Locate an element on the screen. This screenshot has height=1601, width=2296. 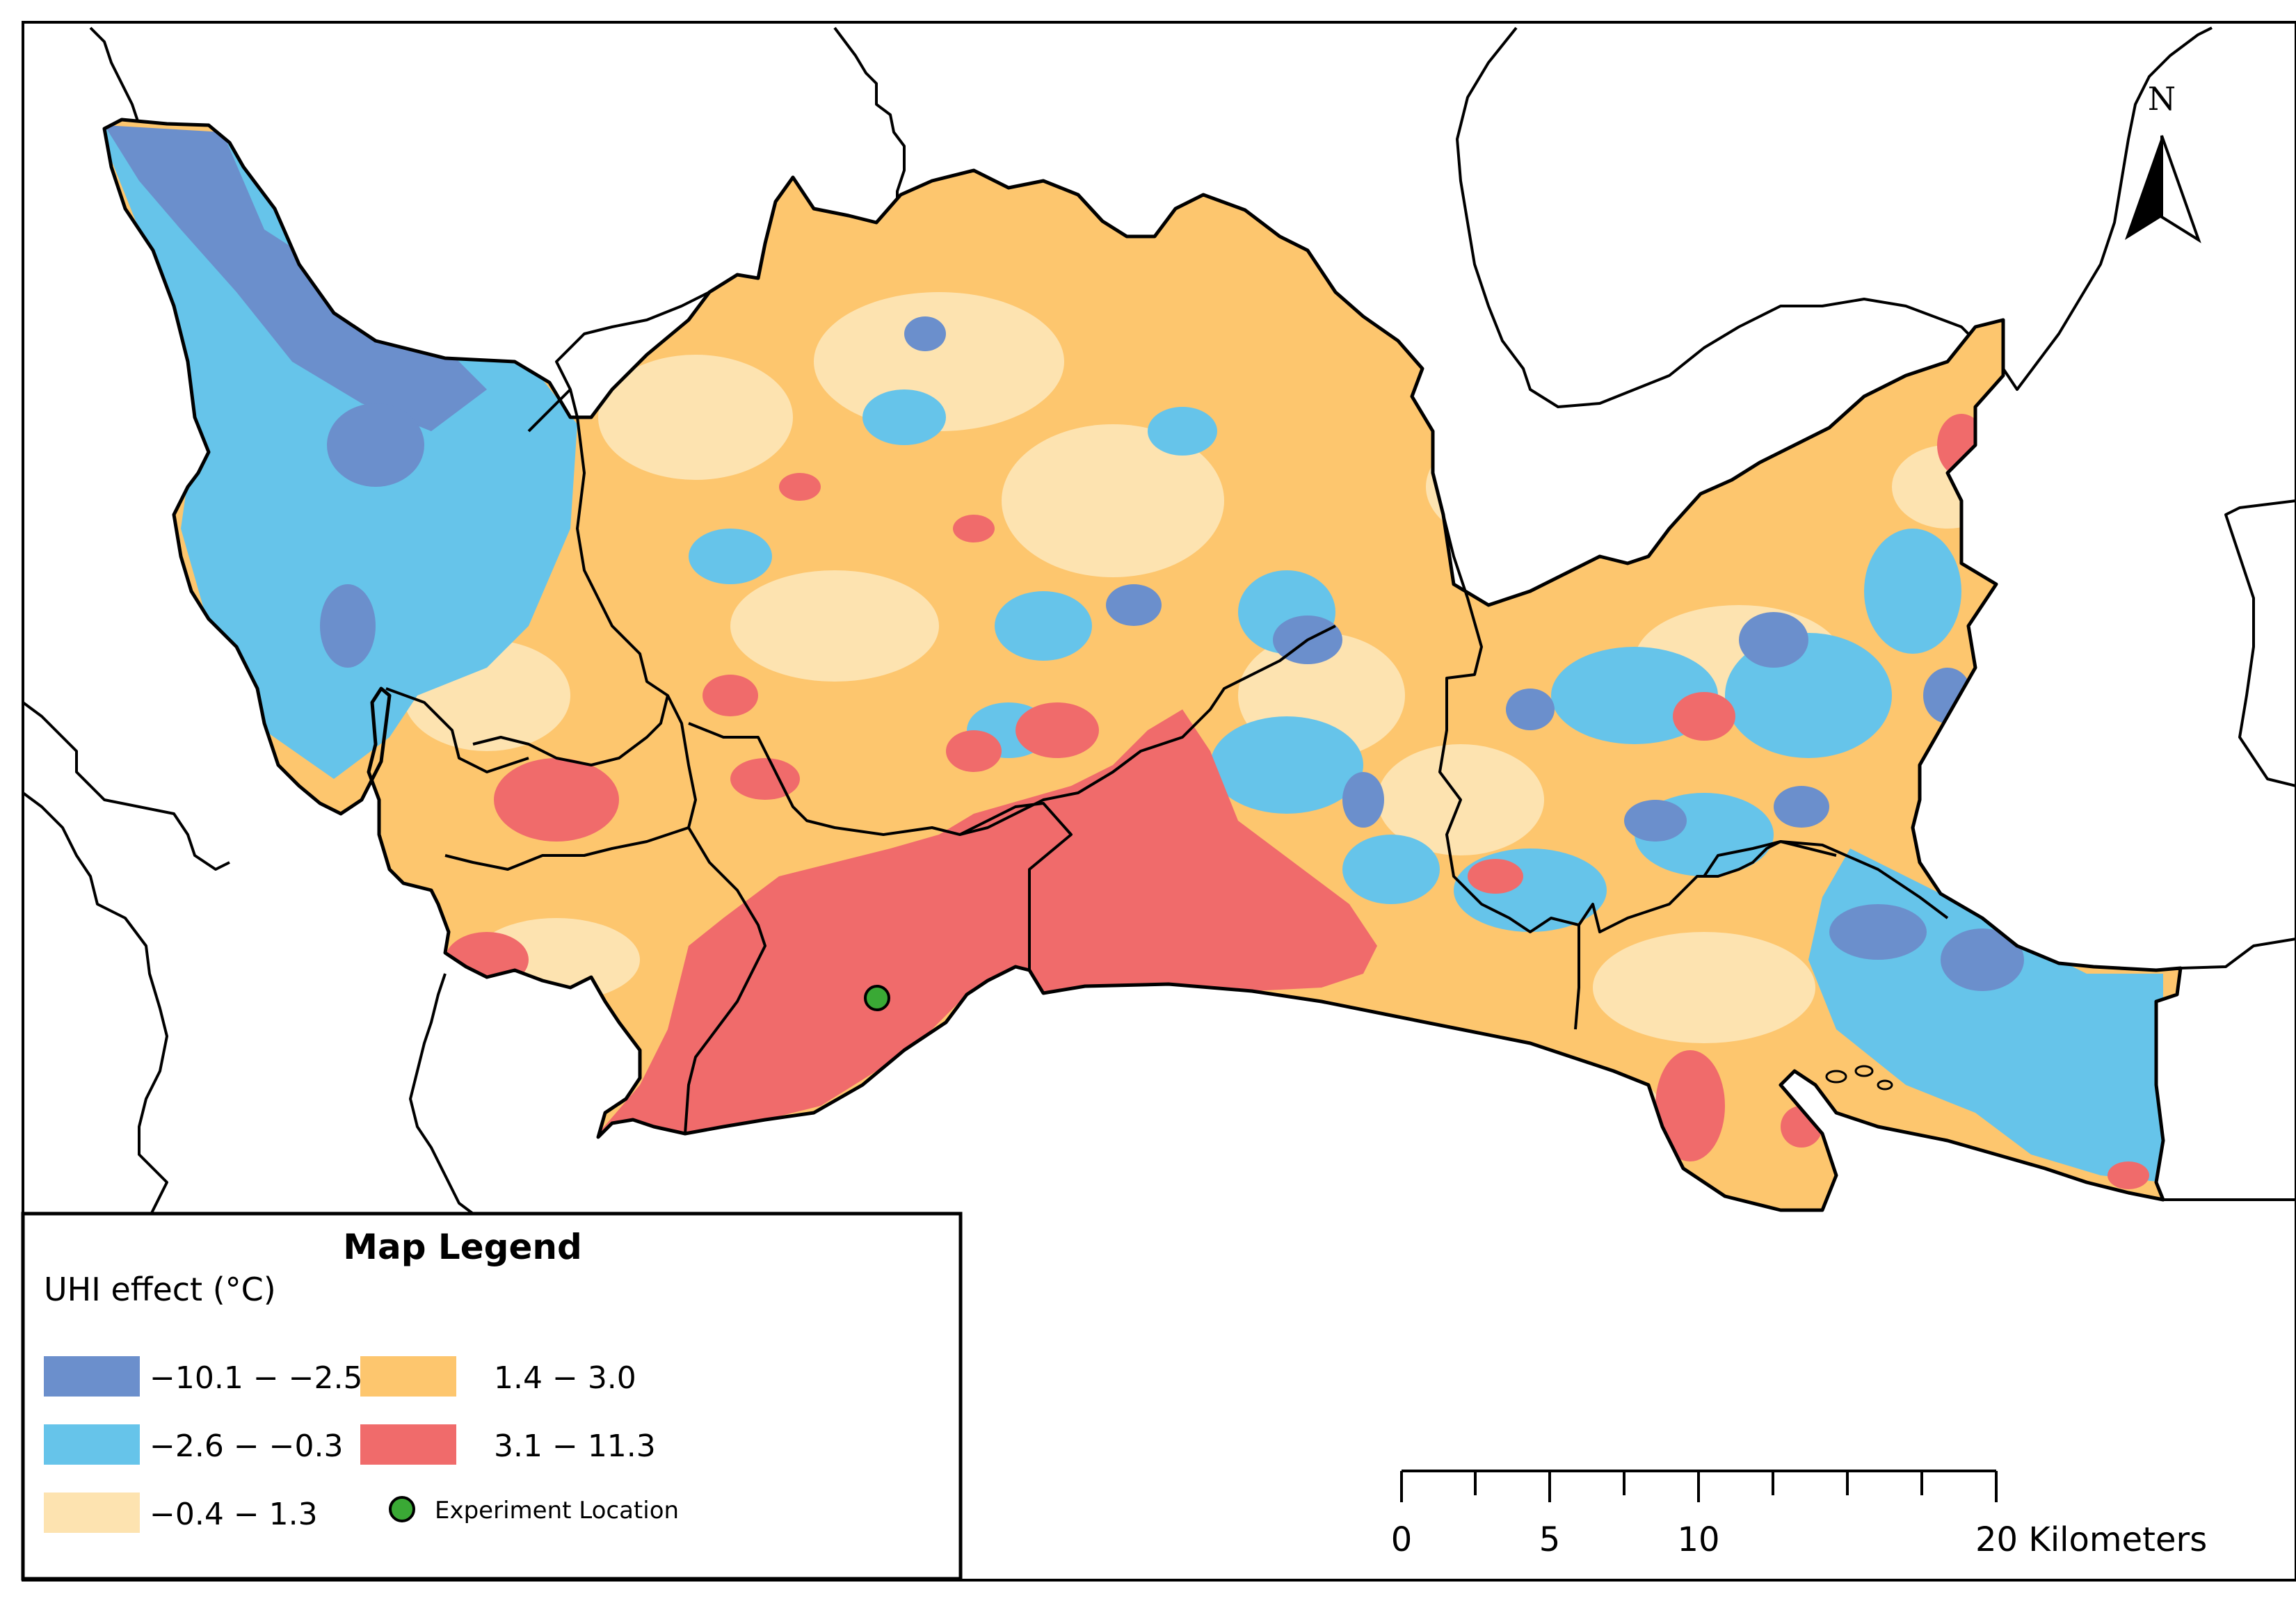
boundary-line-east-a is located at coordinates (2260, 643).